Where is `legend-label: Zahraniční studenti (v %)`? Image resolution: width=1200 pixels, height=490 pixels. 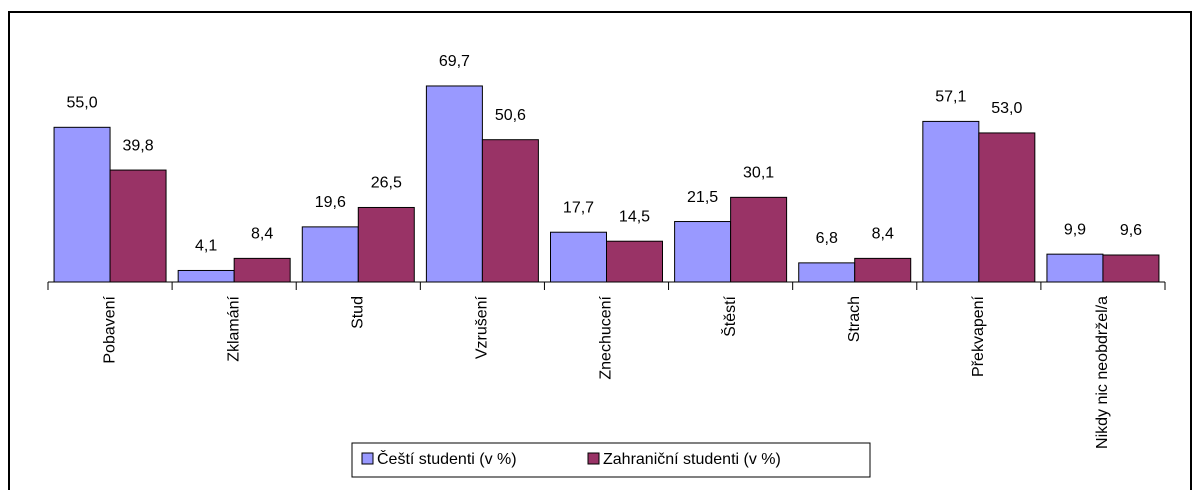 legend-label: Zahraniční studenti (v %) is located at coordinates (692, 459).